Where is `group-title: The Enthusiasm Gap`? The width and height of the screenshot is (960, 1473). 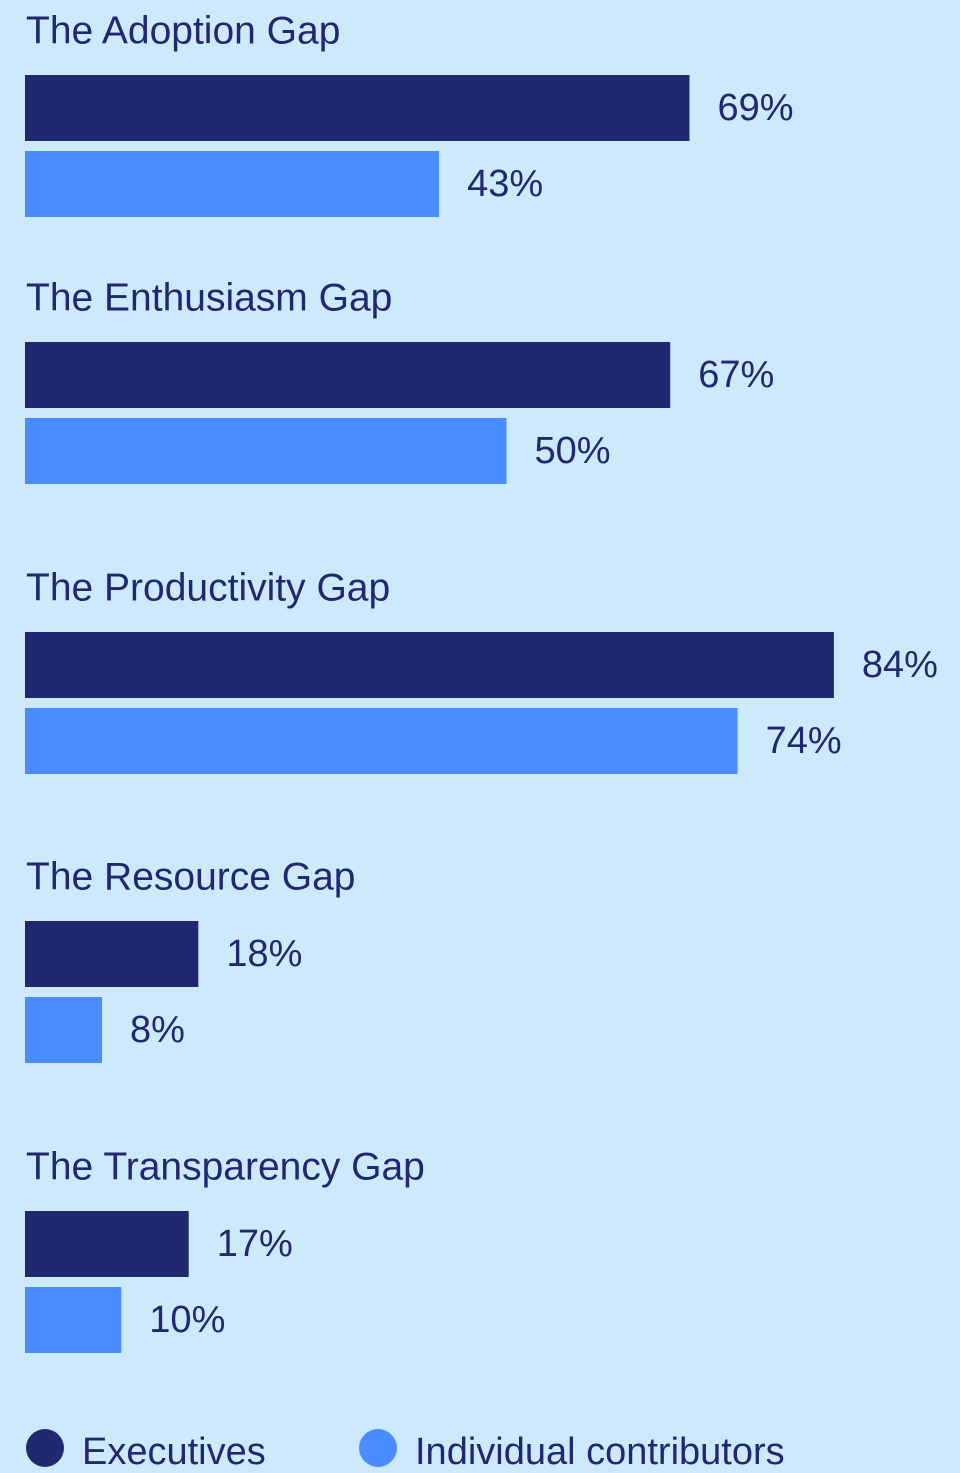 group-title: The Enthusiasm Gap is located at coordinates (209, 297).